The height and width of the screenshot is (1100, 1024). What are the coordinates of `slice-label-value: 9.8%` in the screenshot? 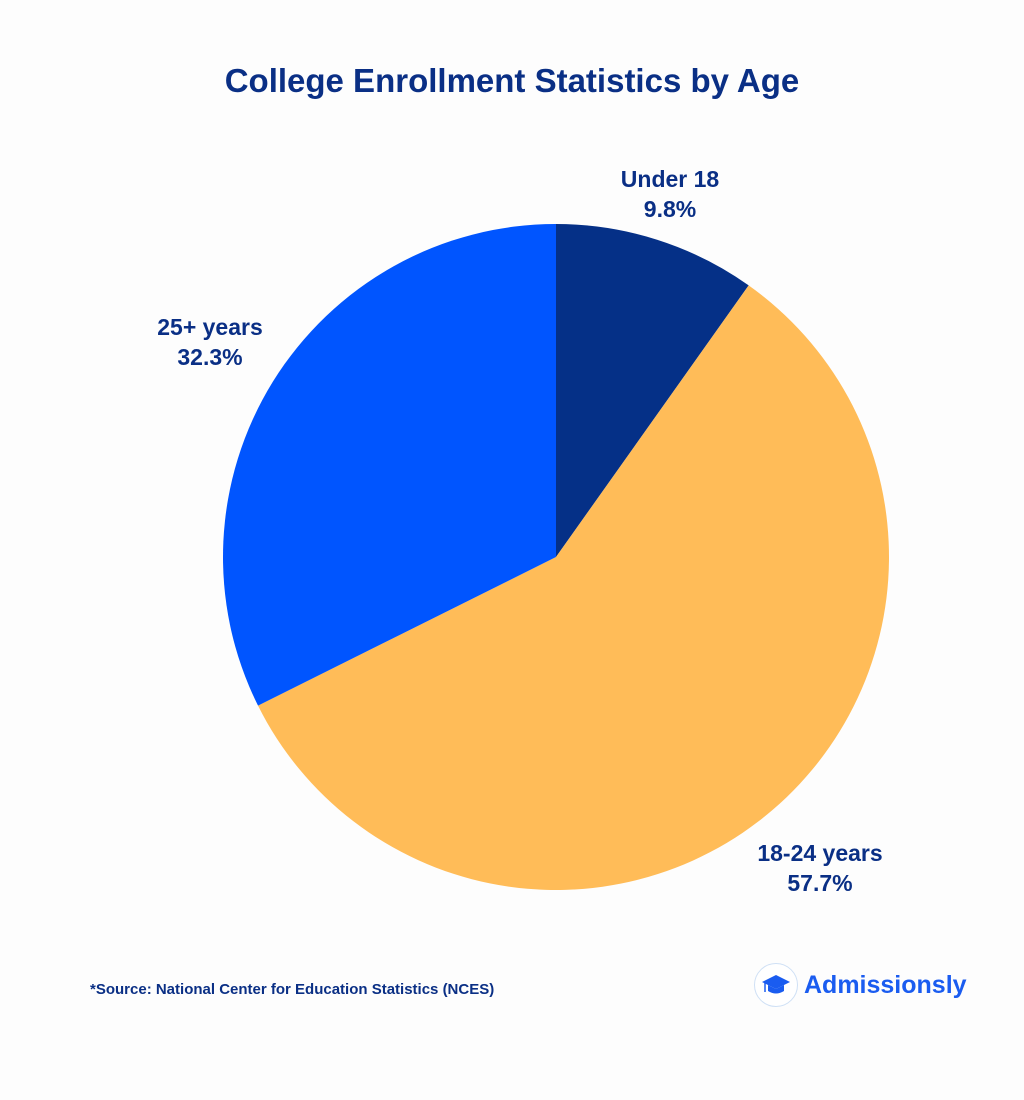 It's located at (670, 209).